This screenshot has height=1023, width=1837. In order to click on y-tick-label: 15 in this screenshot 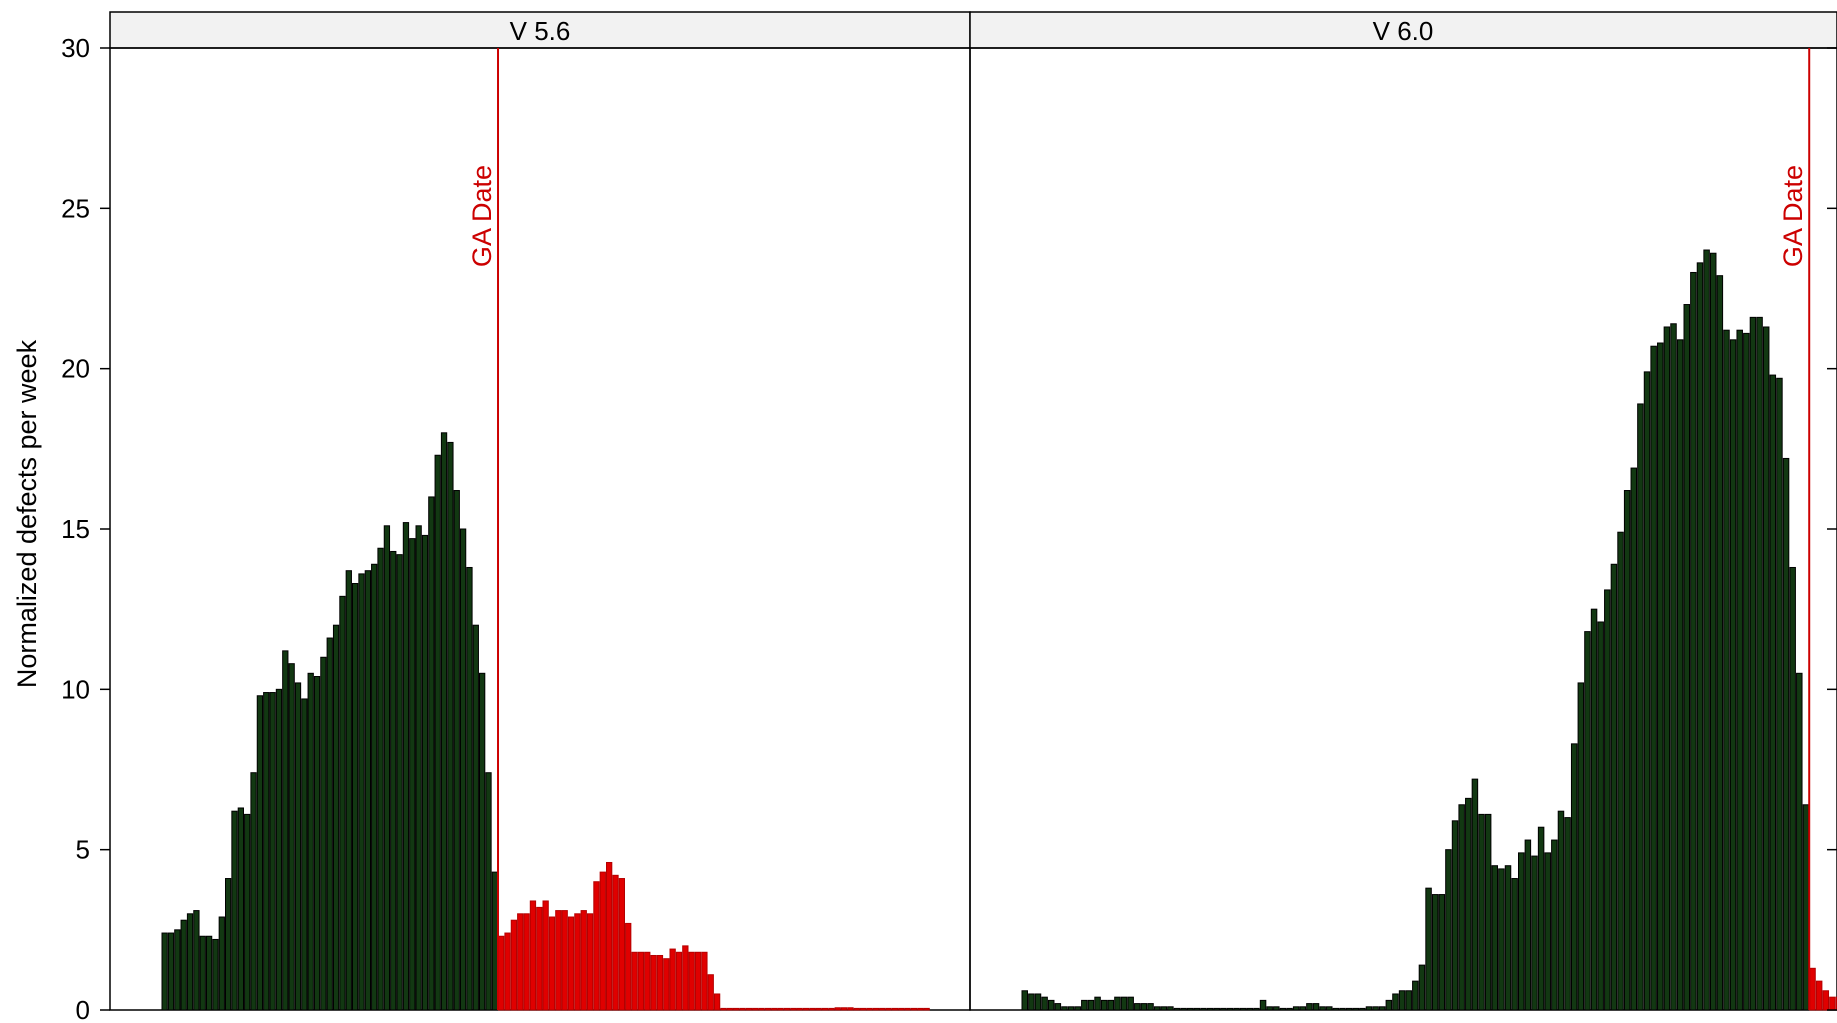, I will do `click(75, 529)`.